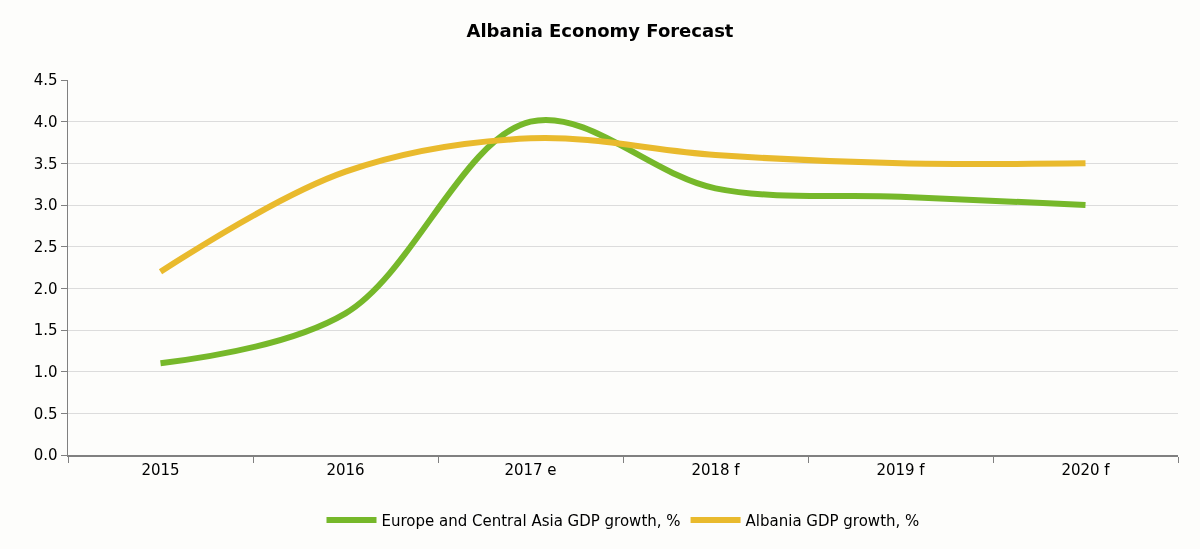 Image resolution: width=1200 pixels, height=549 pixels. What do you see at coordinates (45, 80) in the screenshot?
I see `y-tick-label: 4.5` at bounding box center [45, 80].